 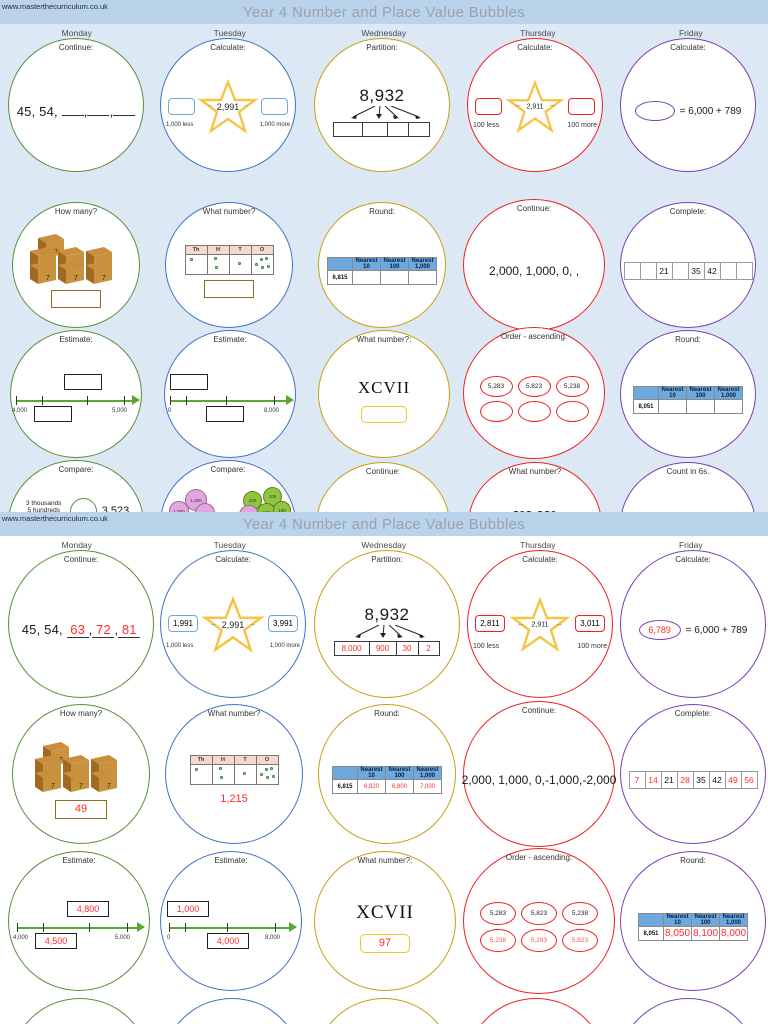 What do you see at coordinates (654, 111) in the screenshot?
I see `answer-oval-fri` at bounding box center [654, 111].